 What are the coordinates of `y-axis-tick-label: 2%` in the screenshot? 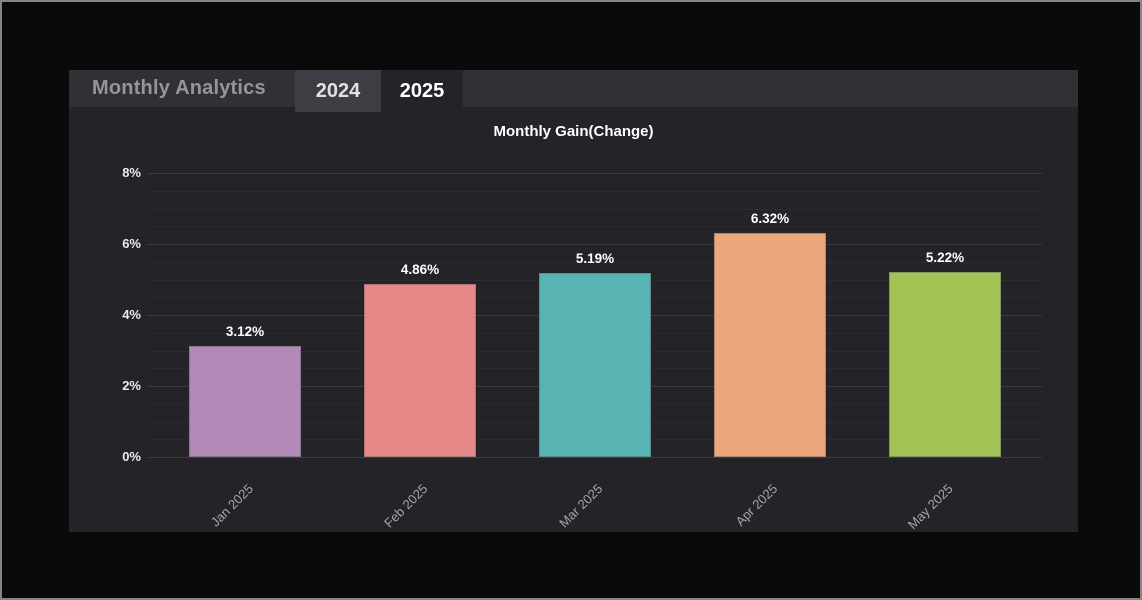 It's located at (131, 385).